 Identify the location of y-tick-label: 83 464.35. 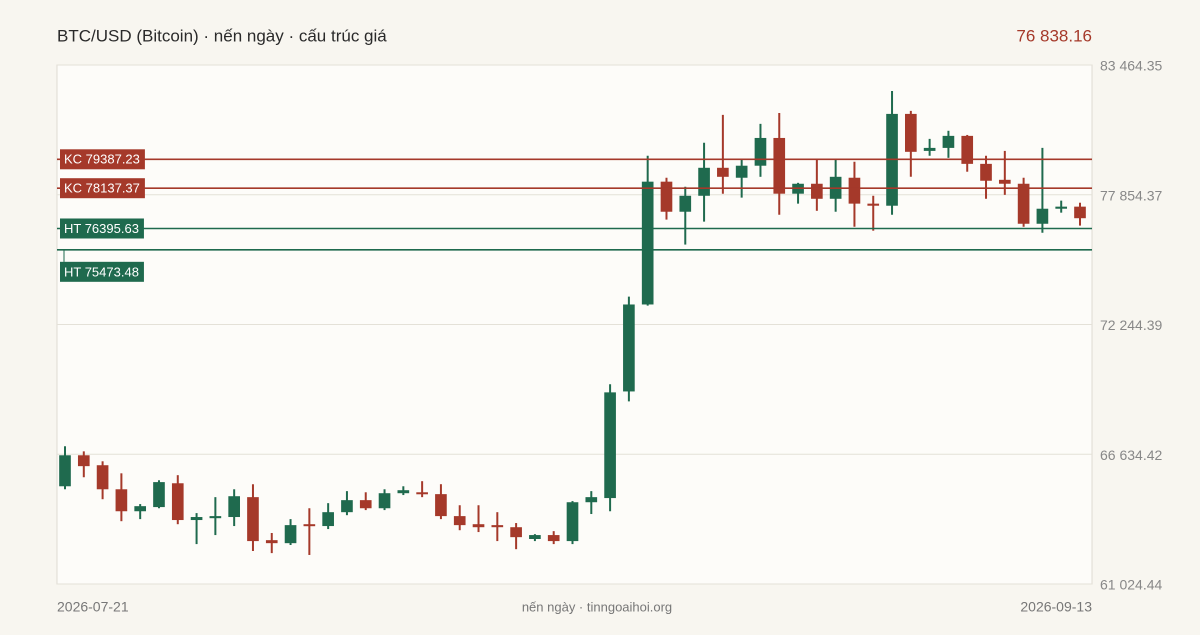
(1131, 66).